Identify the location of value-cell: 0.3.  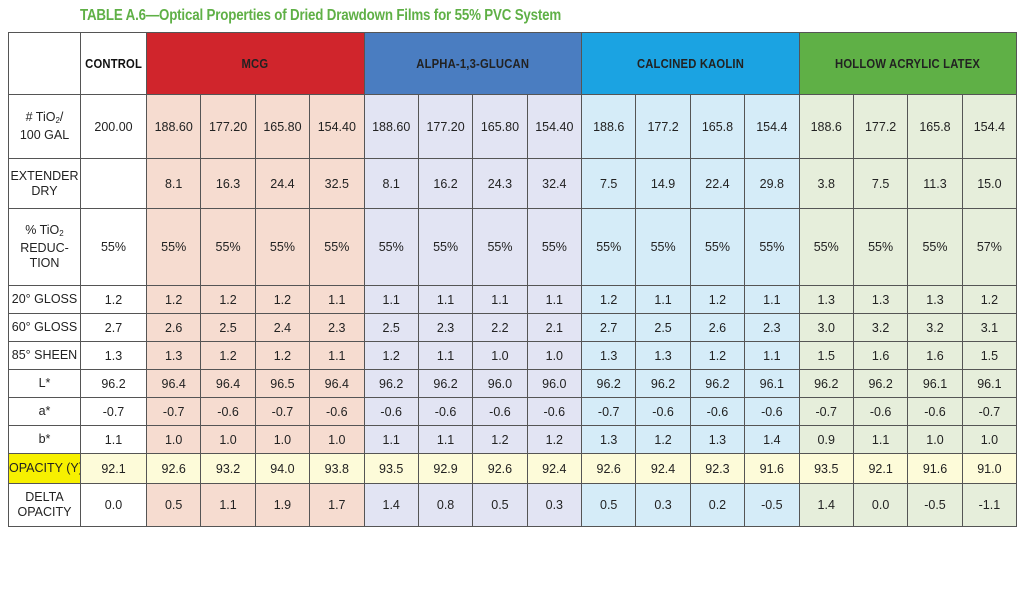
(663, 505).